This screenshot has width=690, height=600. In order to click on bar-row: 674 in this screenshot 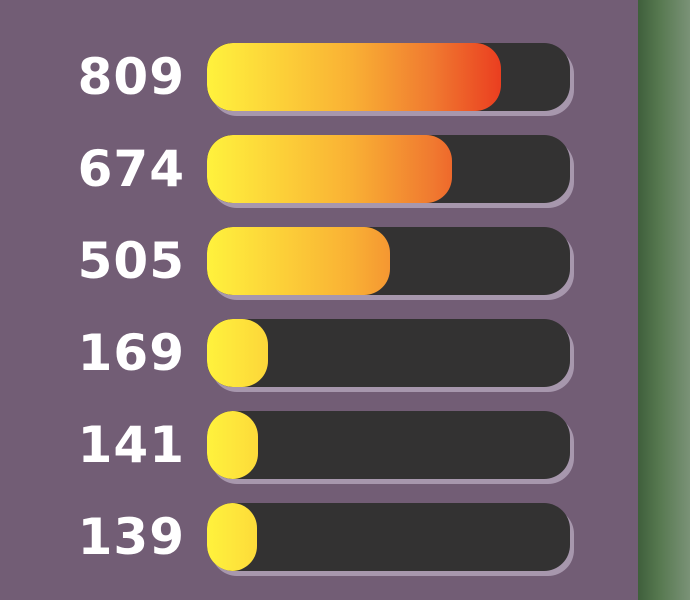, I will do `click(310, 169)`.